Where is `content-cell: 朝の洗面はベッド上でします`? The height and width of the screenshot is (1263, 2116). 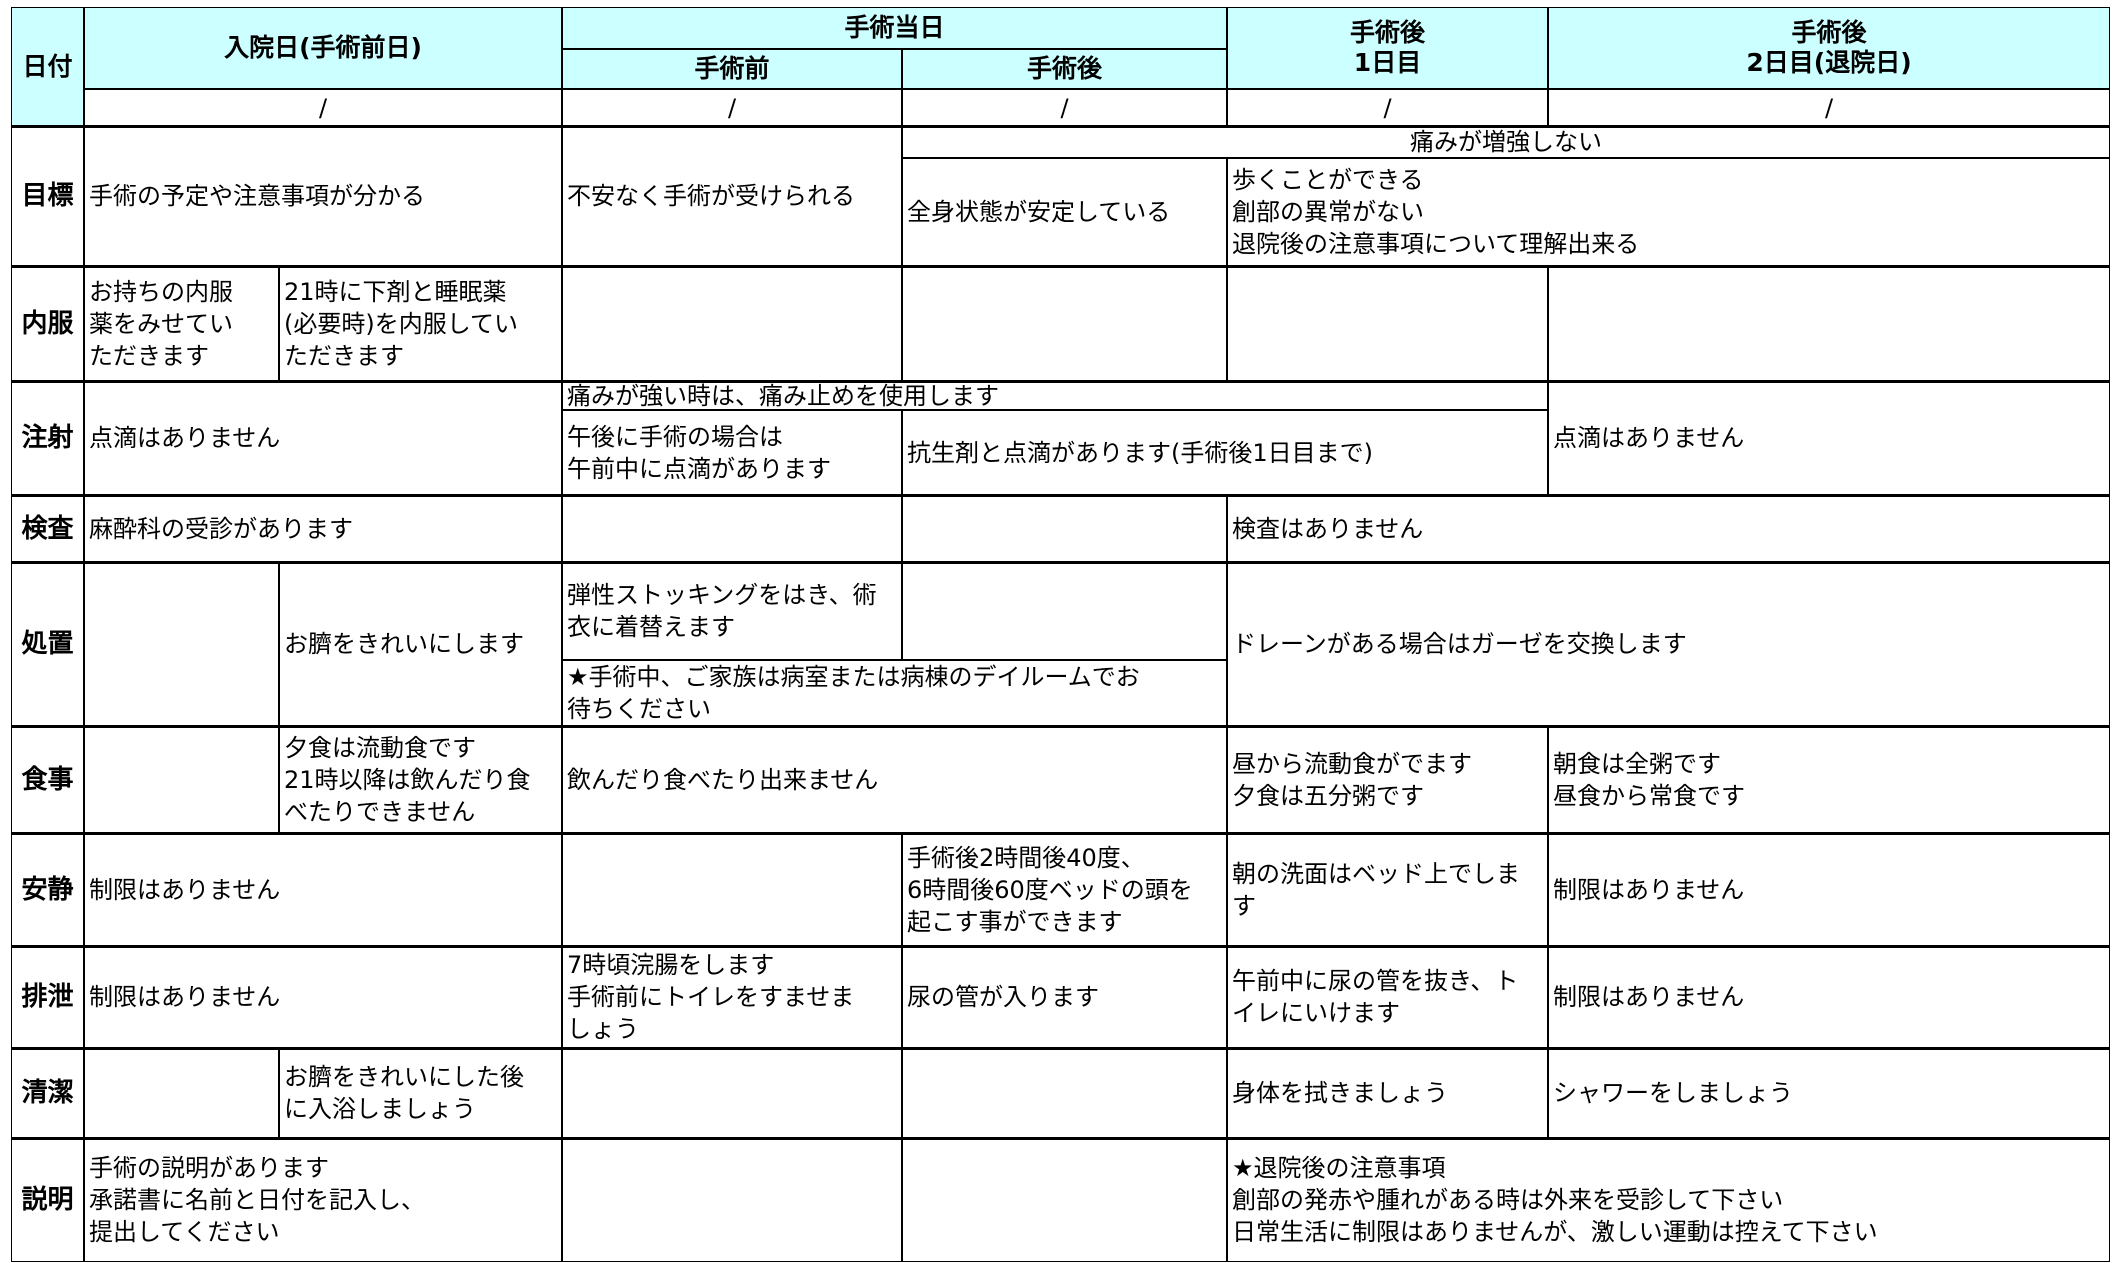 content-cell: 朝の洗面はベッド上でします is located at coordinates (1387, 889).